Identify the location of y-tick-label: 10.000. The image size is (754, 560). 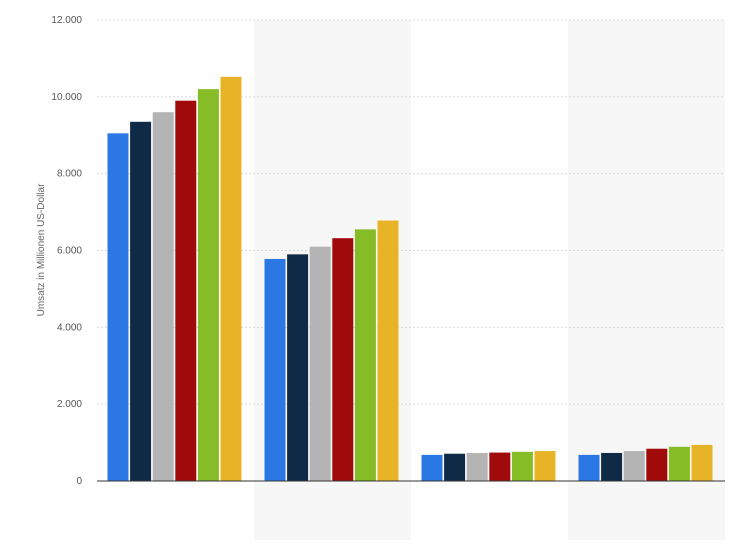
(66, 97).